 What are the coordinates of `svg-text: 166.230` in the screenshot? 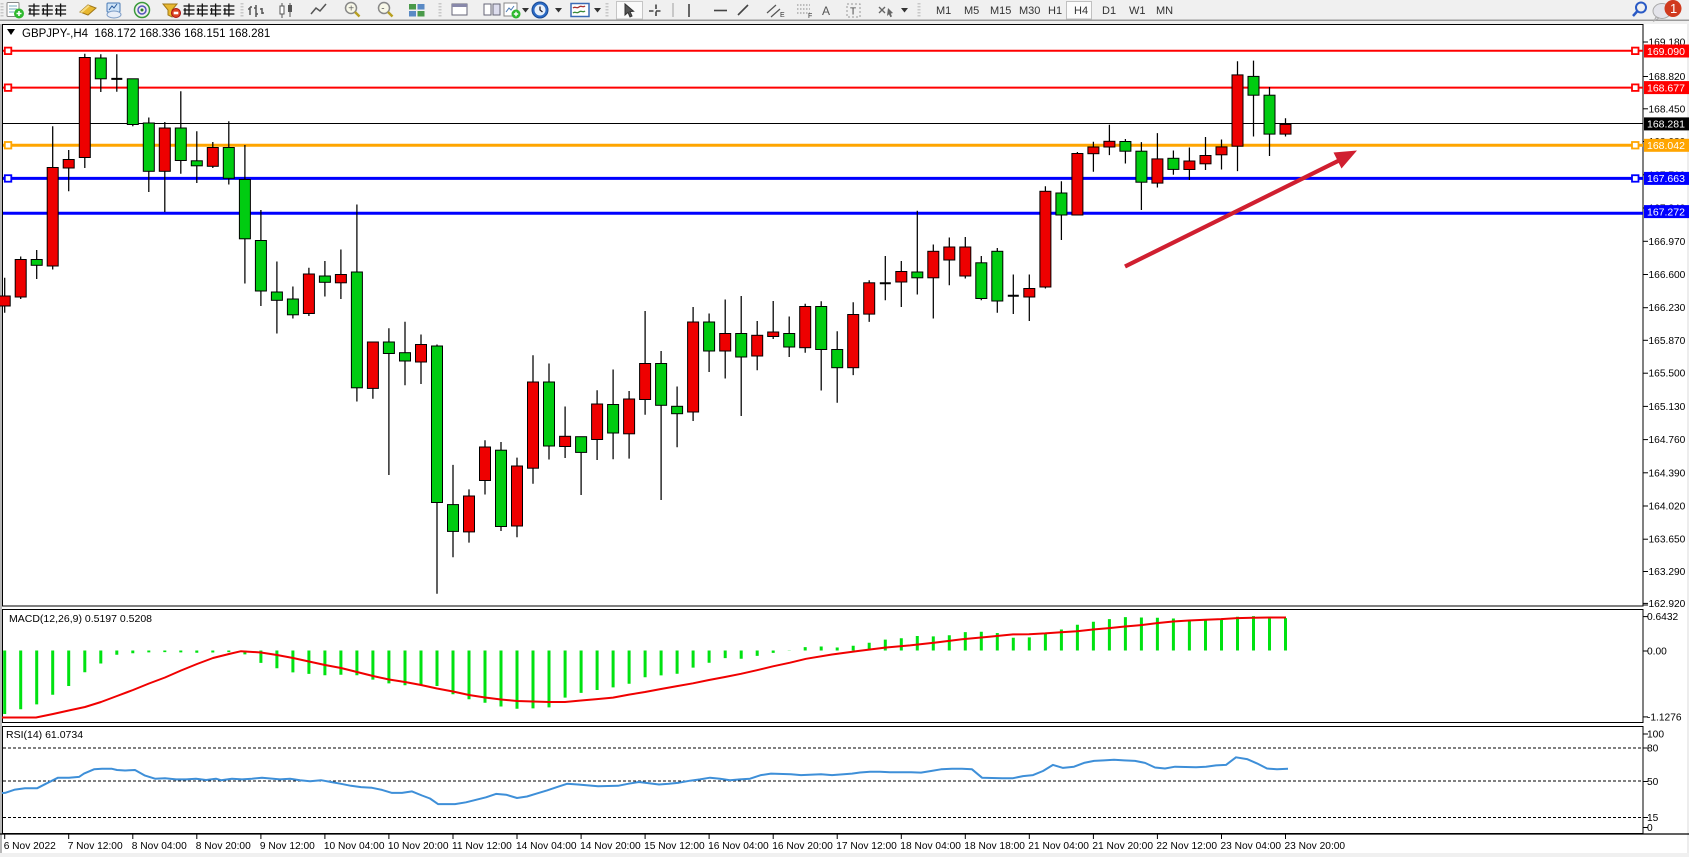 It's located at (1667, 308).